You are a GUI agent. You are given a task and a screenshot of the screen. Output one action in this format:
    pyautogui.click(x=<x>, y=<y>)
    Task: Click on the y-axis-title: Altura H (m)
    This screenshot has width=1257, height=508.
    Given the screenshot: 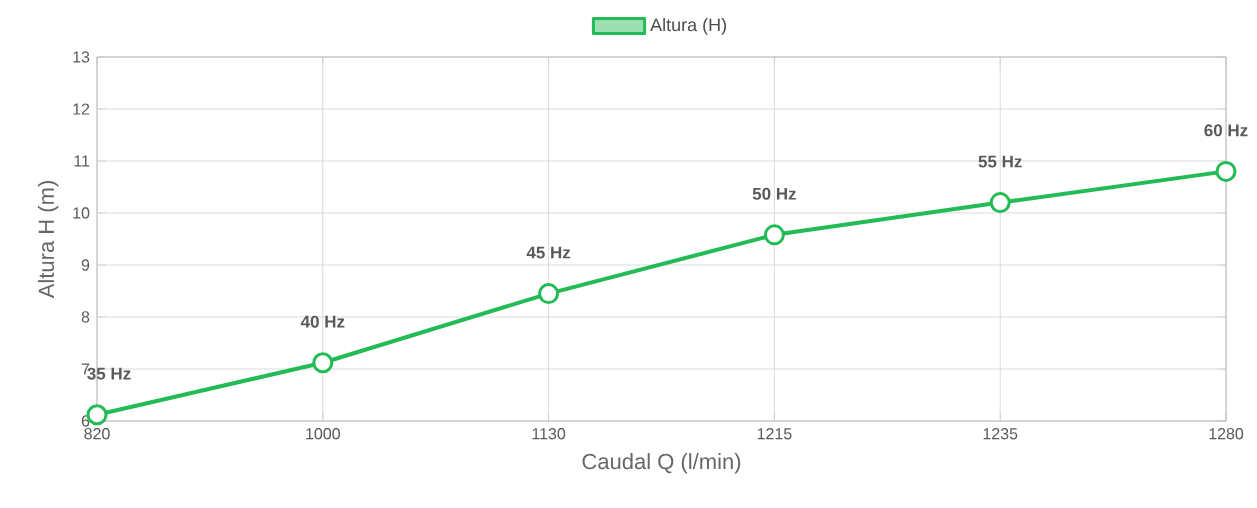 What is the action you would take?
    pyautogui.click(x=48, y=240)
    